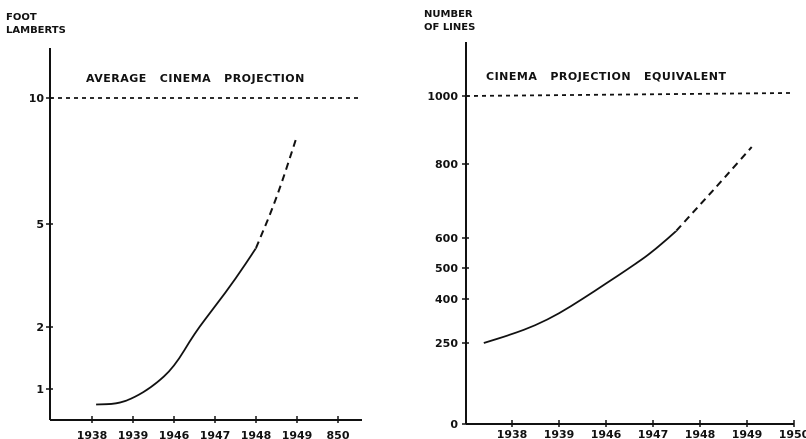  I want to click on left-series-dashed-line, so click(277, 191).